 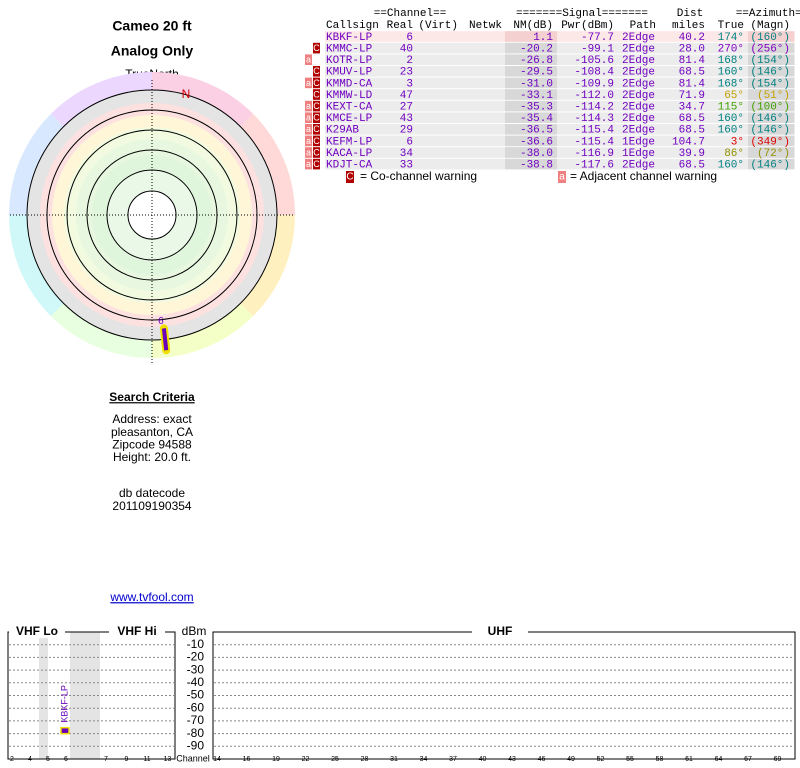 What do you see at coordinates (352, 26) in the screenshot?
I see `column-header: Callsign` at bounding box center [352, 26].